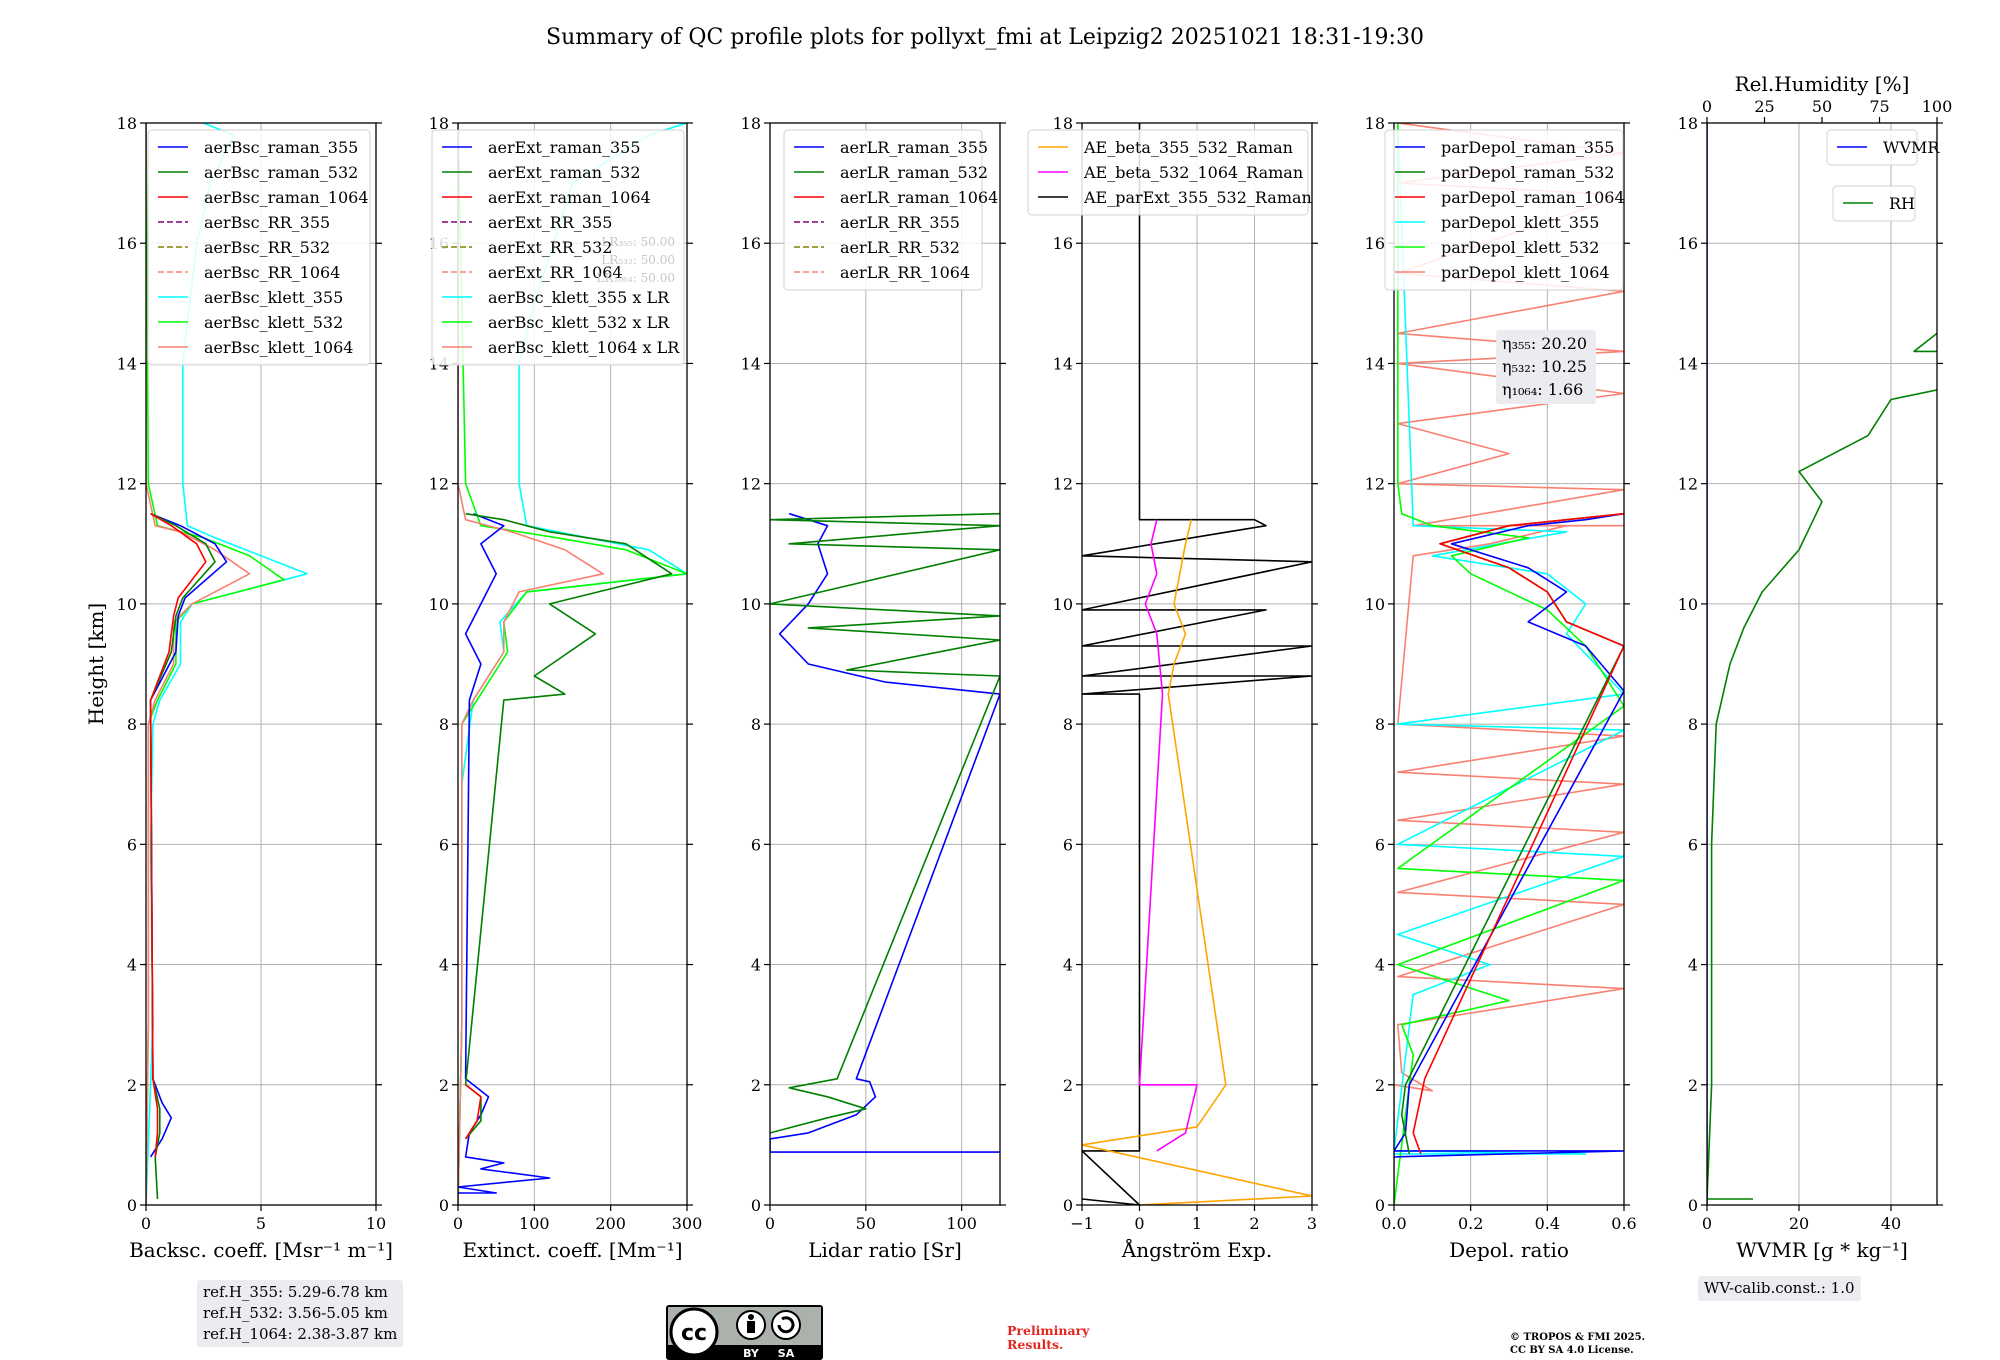 The width and height of the screenshot is (2000, 1360). I want to click on legend-label: aerBsc_RR_532, so click(267, 247).